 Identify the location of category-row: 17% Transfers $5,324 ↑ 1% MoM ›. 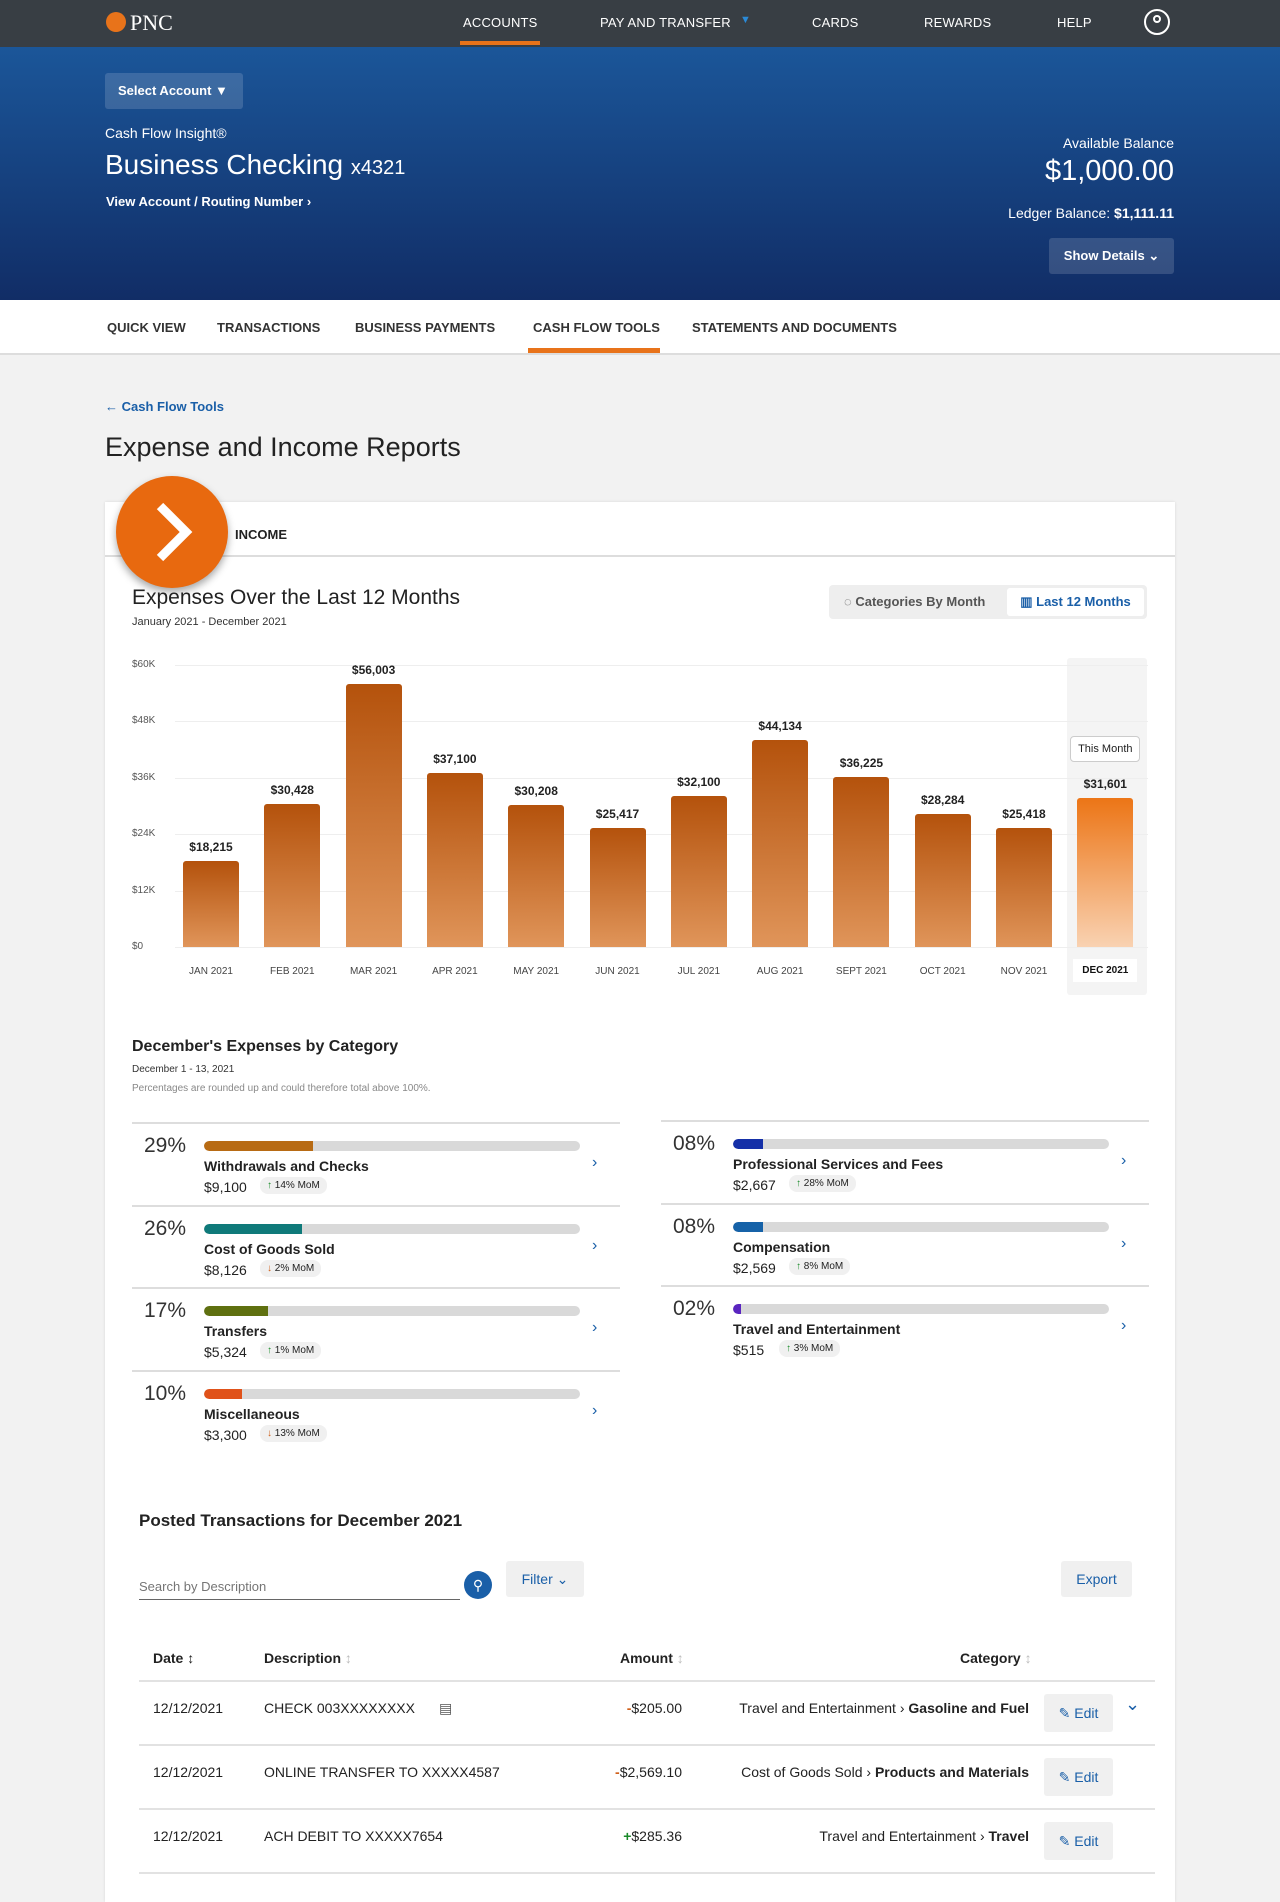
(376, 1328).